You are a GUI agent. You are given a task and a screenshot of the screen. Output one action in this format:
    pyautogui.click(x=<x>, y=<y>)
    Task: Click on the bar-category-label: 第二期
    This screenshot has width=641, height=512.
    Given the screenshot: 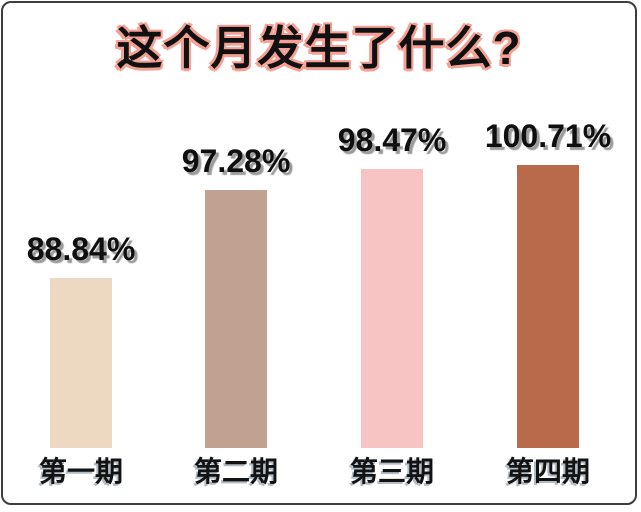 What is the action you would take?
    pyautogui.click(x=236, y=471)
    